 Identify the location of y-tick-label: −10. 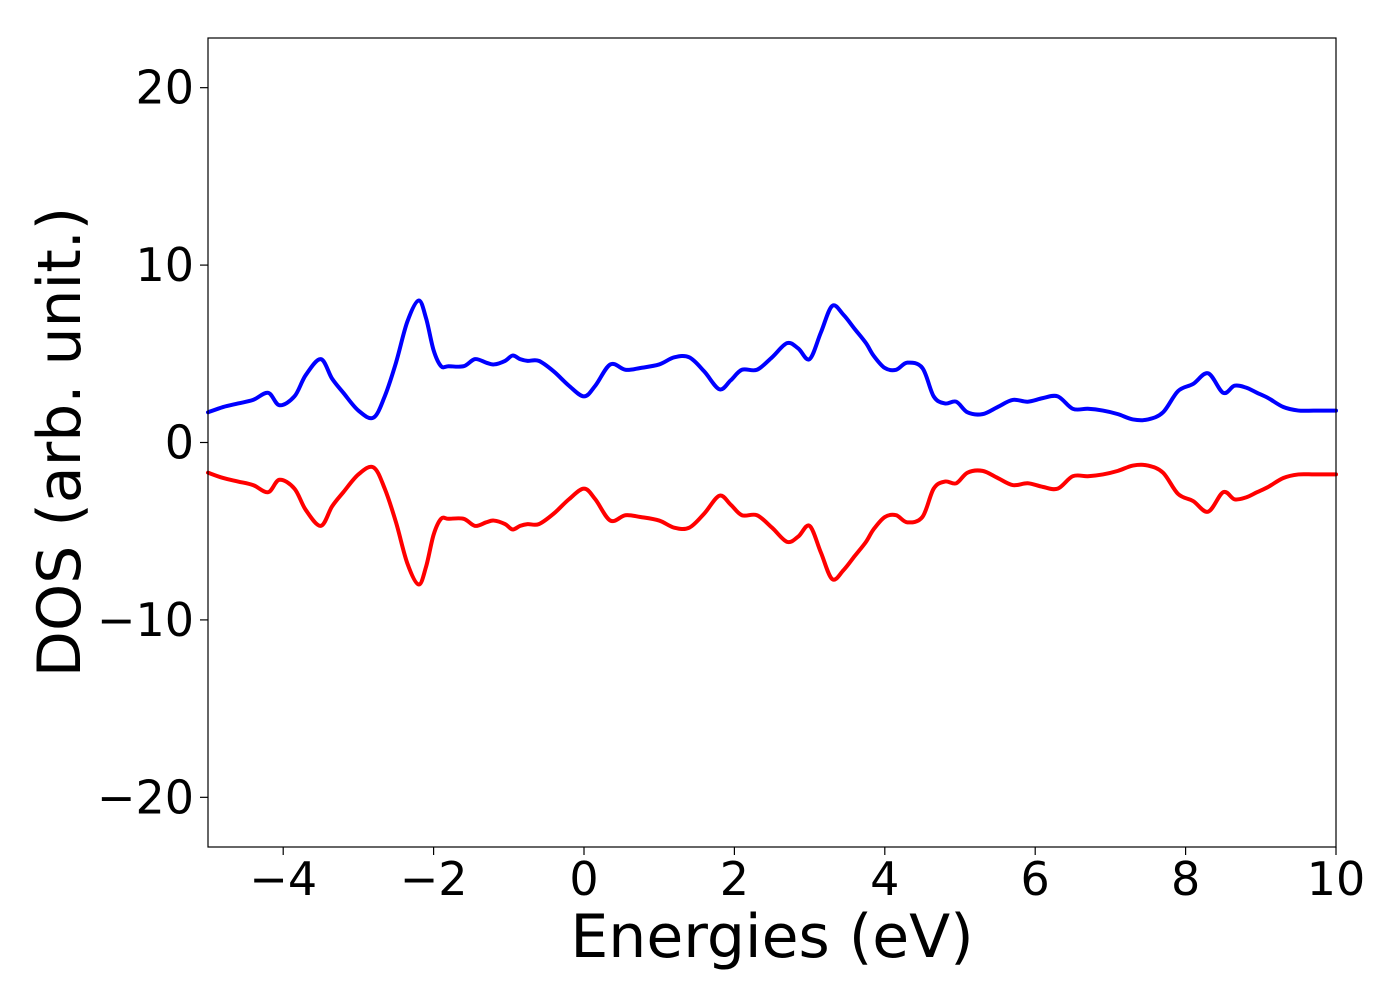
(145, 620).